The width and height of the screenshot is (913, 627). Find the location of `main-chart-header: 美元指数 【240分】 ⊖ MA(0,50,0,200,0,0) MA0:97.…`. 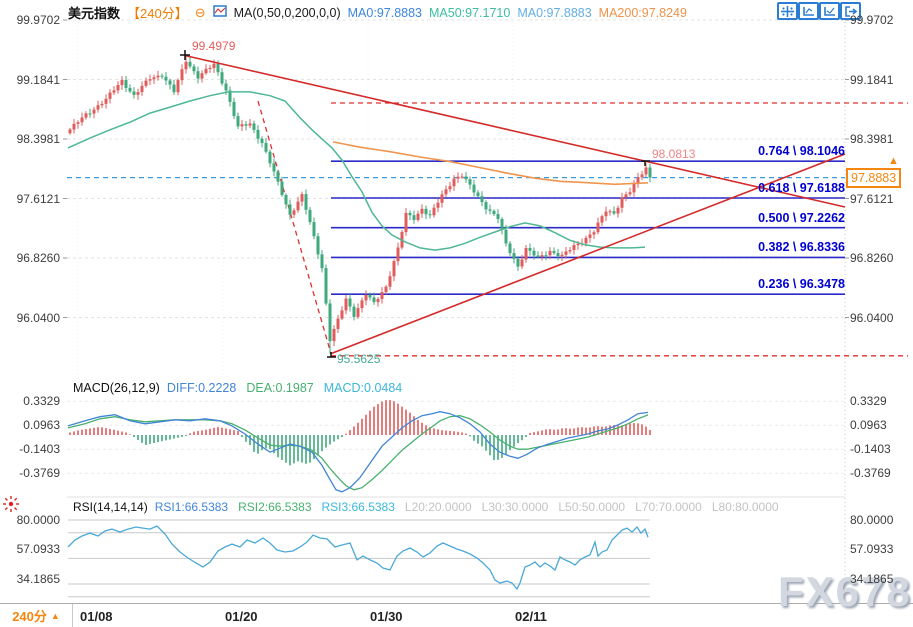

main-chart-header: 美元指数 【240分】 ⊖ MA(0,50,0,200,0,0) MA0:97.… is located at coordinates (377, 12).